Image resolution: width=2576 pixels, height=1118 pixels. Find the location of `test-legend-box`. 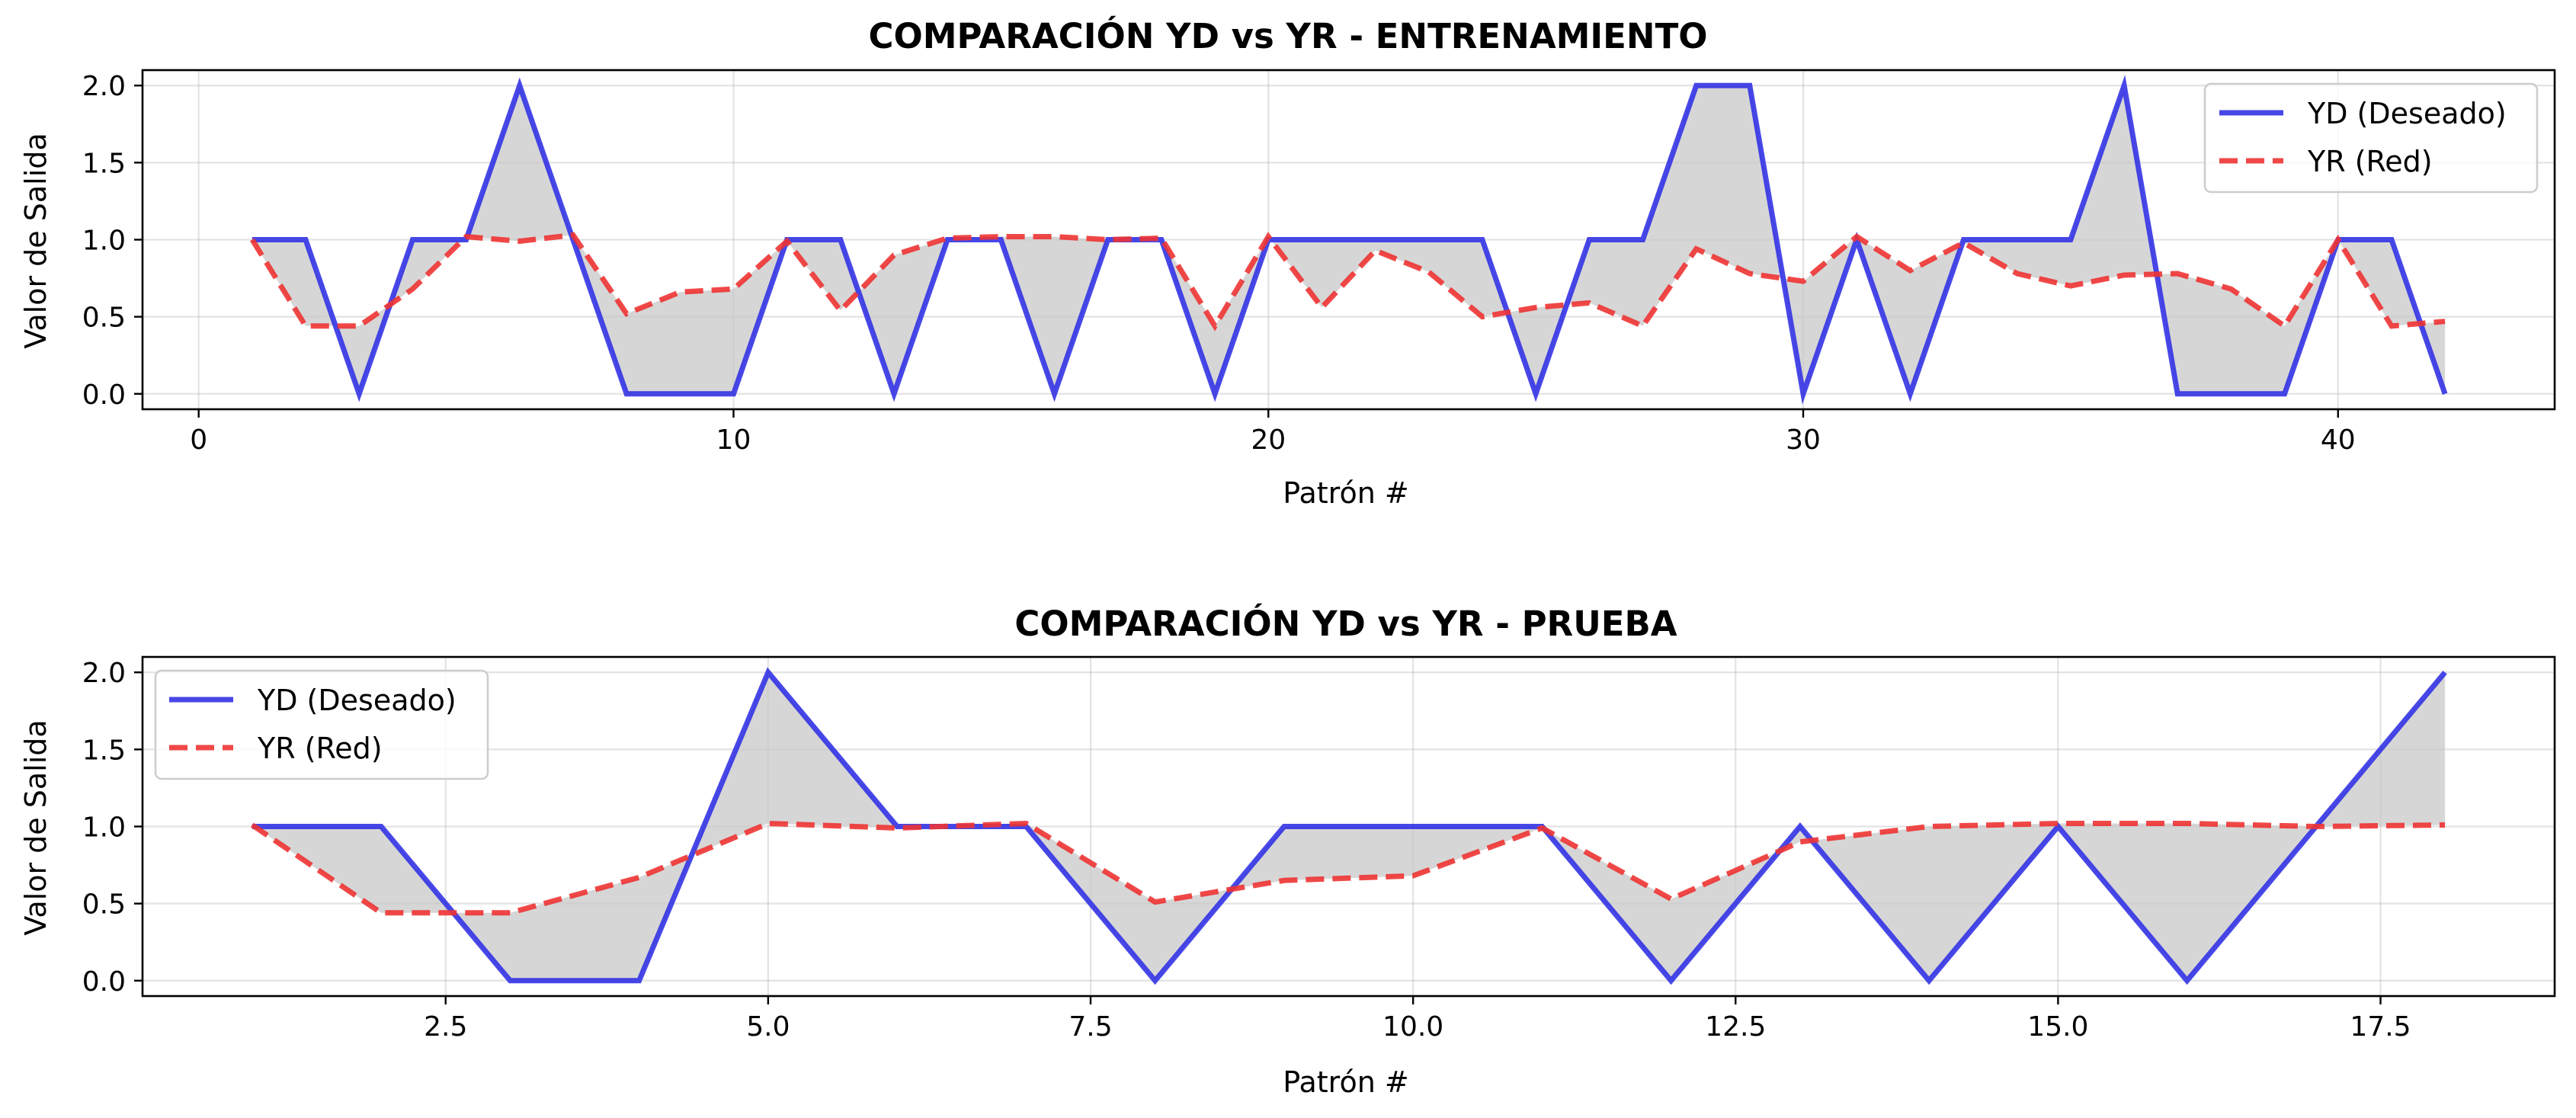

test-legend-box is located at coordinates (321, 724).